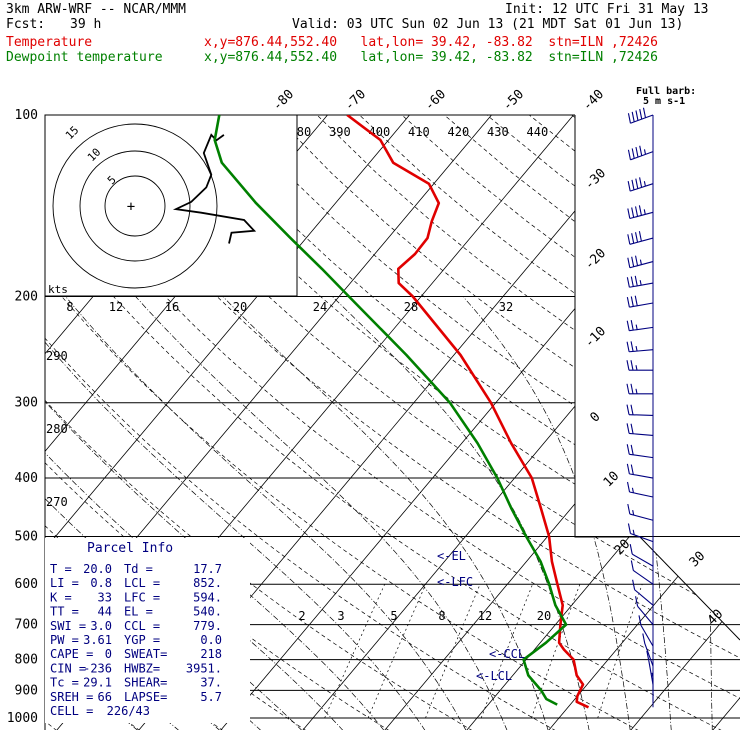  I want to click on parcel-key: K =, so click(61, 597).